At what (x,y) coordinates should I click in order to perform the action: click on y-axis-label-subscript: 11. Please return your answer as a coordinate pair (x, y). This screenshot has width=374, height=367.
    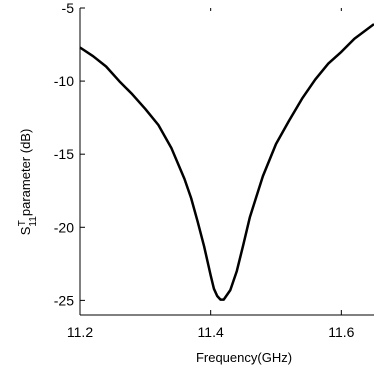
    Looking at the image, I should click on (33, 221).